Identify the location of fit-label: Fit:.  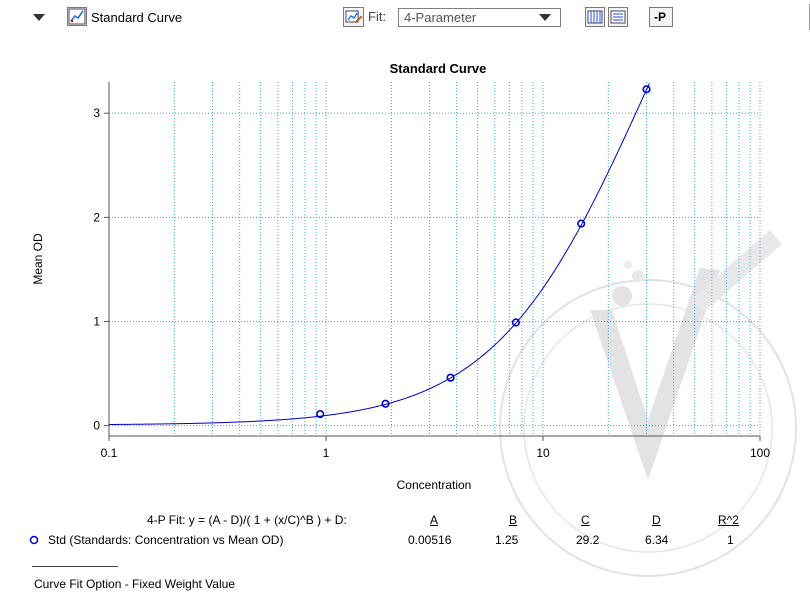
(377, 16).